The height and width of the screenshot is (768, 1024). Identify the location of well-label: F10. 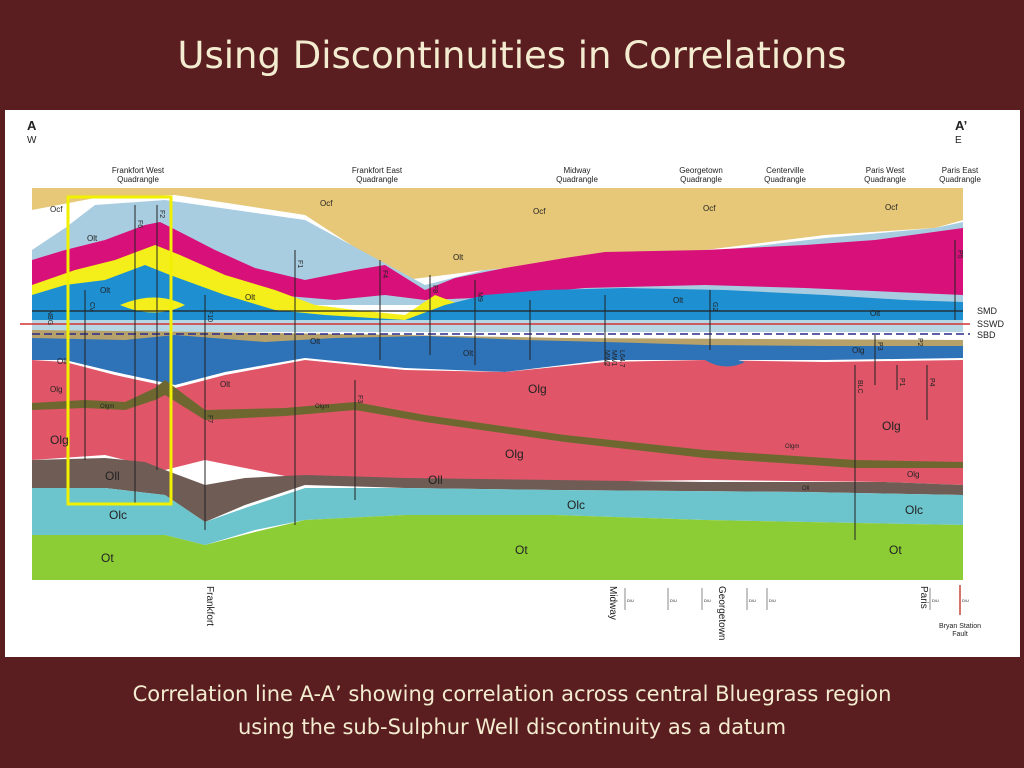
(209, 316).